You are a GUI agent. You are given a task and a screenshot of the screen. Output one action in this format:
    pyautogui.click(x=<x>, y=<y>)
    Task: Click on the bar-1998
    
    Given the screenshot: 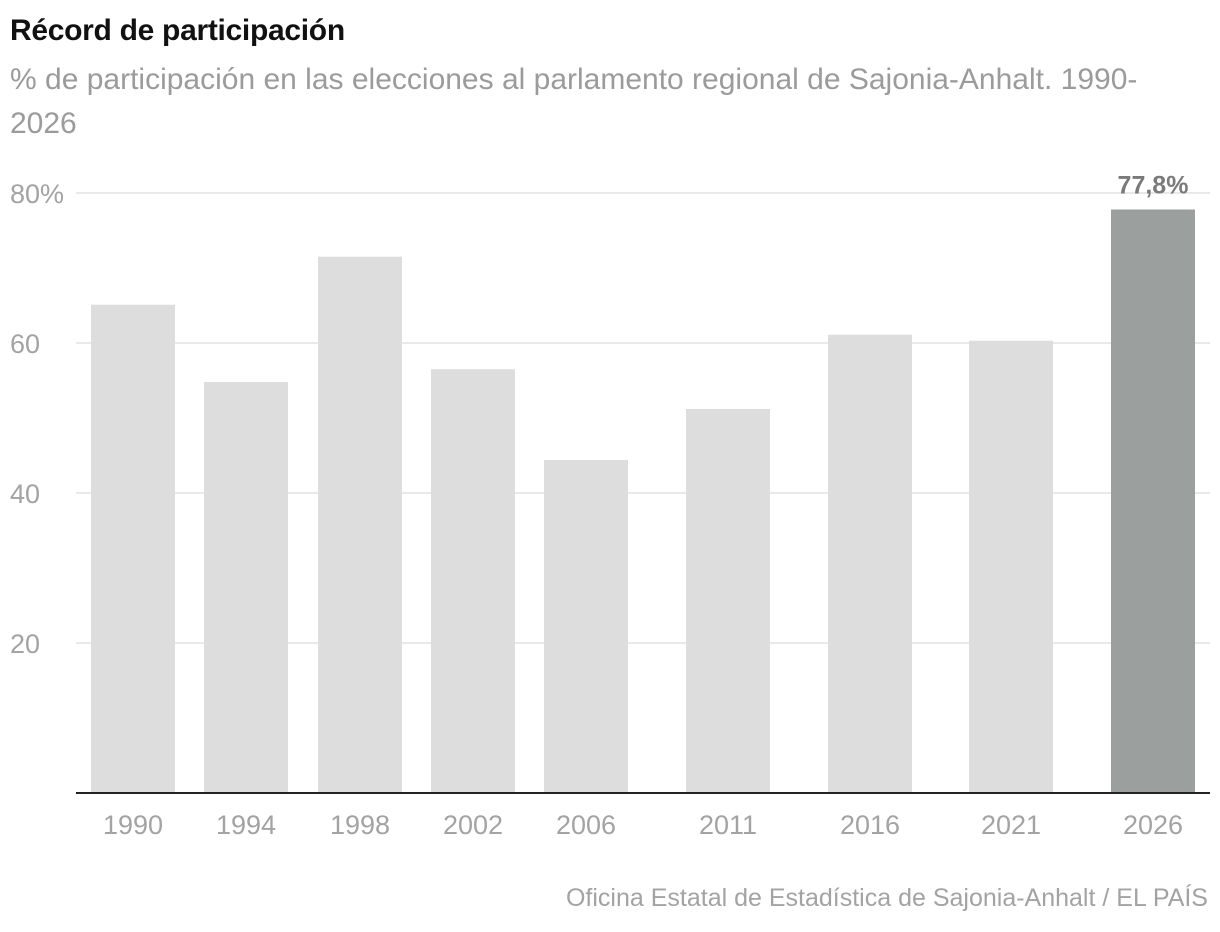 What is the action you would take?
    pyautogui.click(x=360, y=524)
    